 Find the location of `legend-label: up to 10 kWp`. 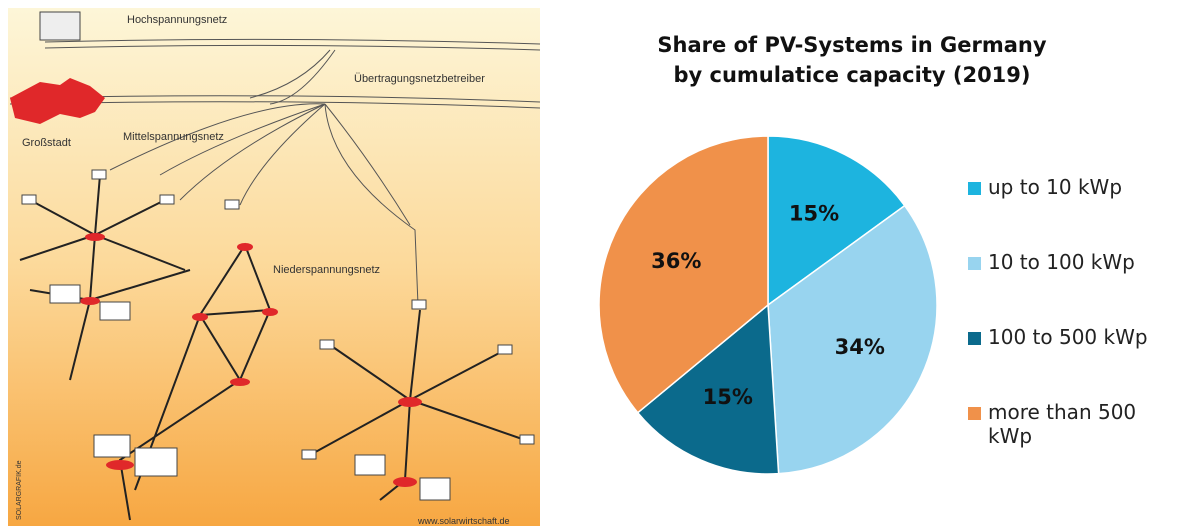

legend-label: up to 10 kWp is located at coordinates (1055, 187).